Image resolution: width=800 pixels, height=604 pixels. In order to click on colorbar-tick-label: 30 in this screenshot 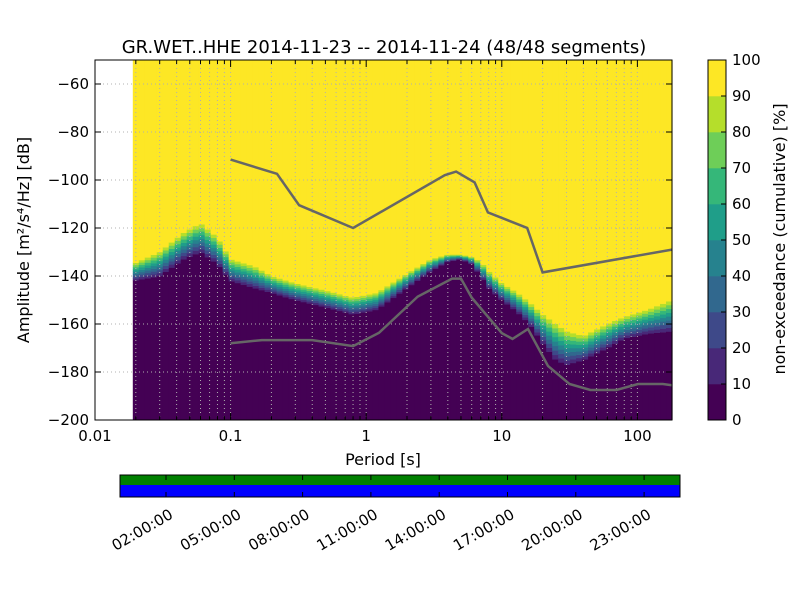, I will do `click(741, 312)`.